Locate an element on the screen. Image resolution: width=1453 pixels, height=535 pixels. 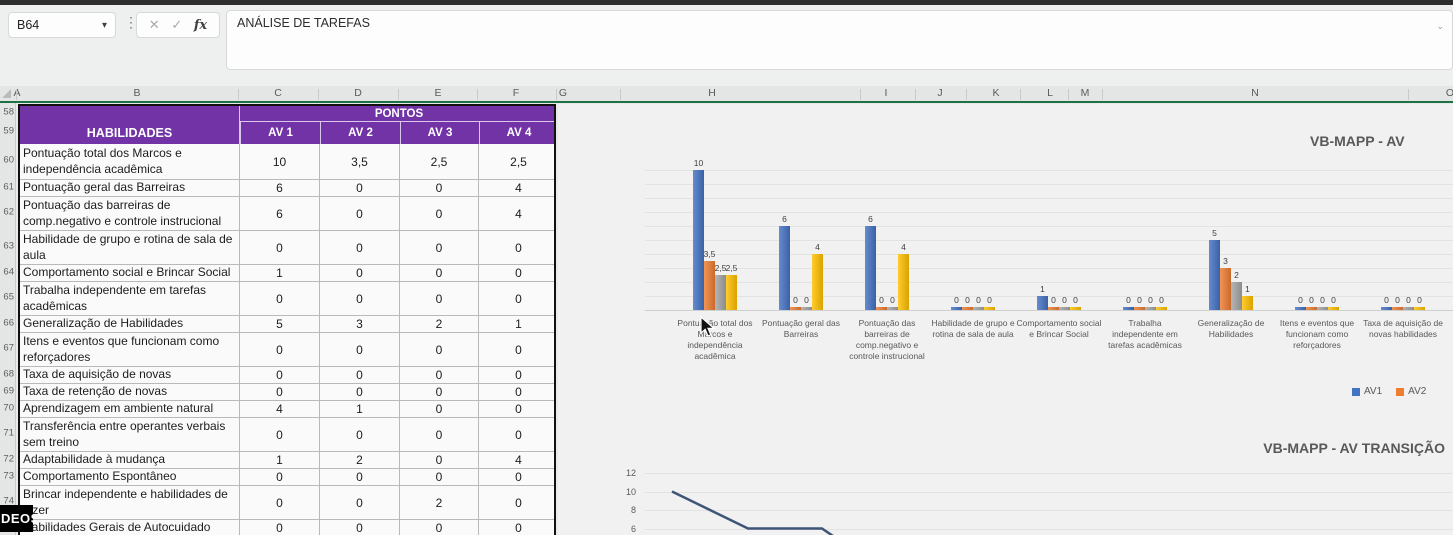
column-header-O: O is located at coordinates (1449, 93).